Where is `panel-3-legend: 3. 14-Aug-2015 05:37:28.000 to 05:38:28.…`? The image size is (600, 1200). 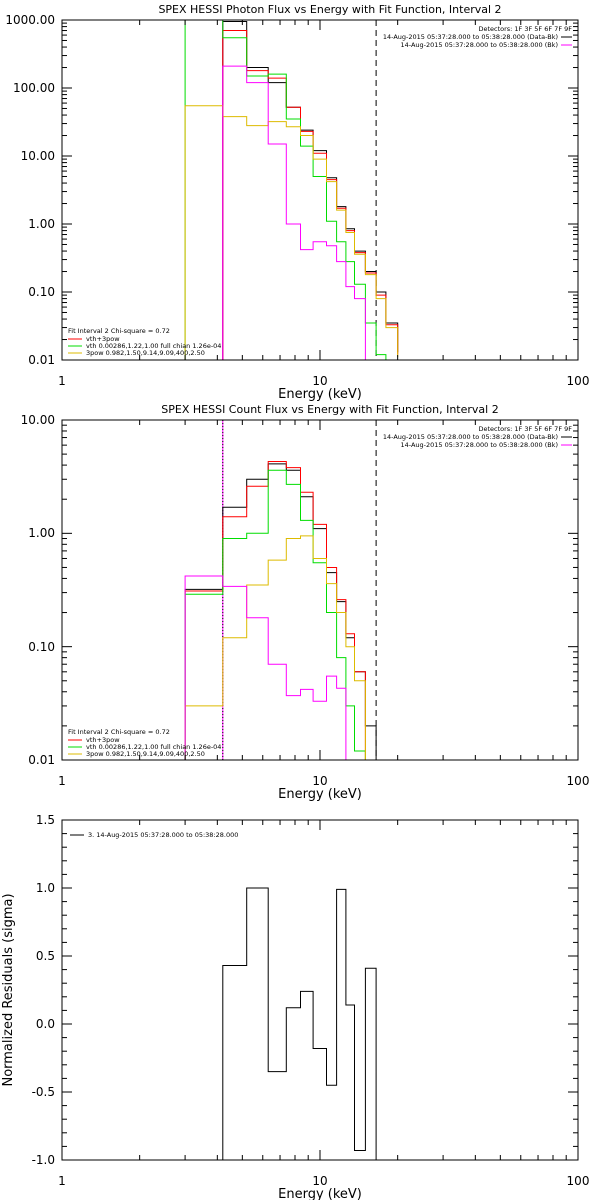 panel-3-legend: 3. 14-Aug-2015 05:37:28.000 to 05:38:28.… is located at coordinates (154, 835).